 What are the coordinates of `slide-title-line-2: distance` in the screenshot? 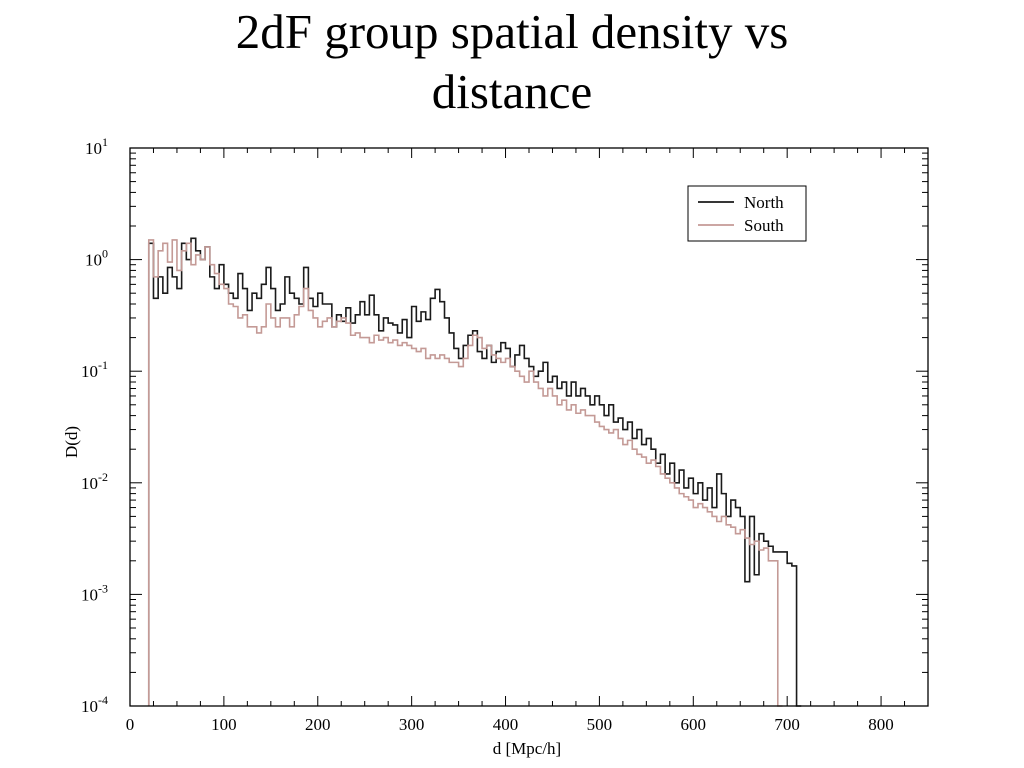 It's located at (512, 91).